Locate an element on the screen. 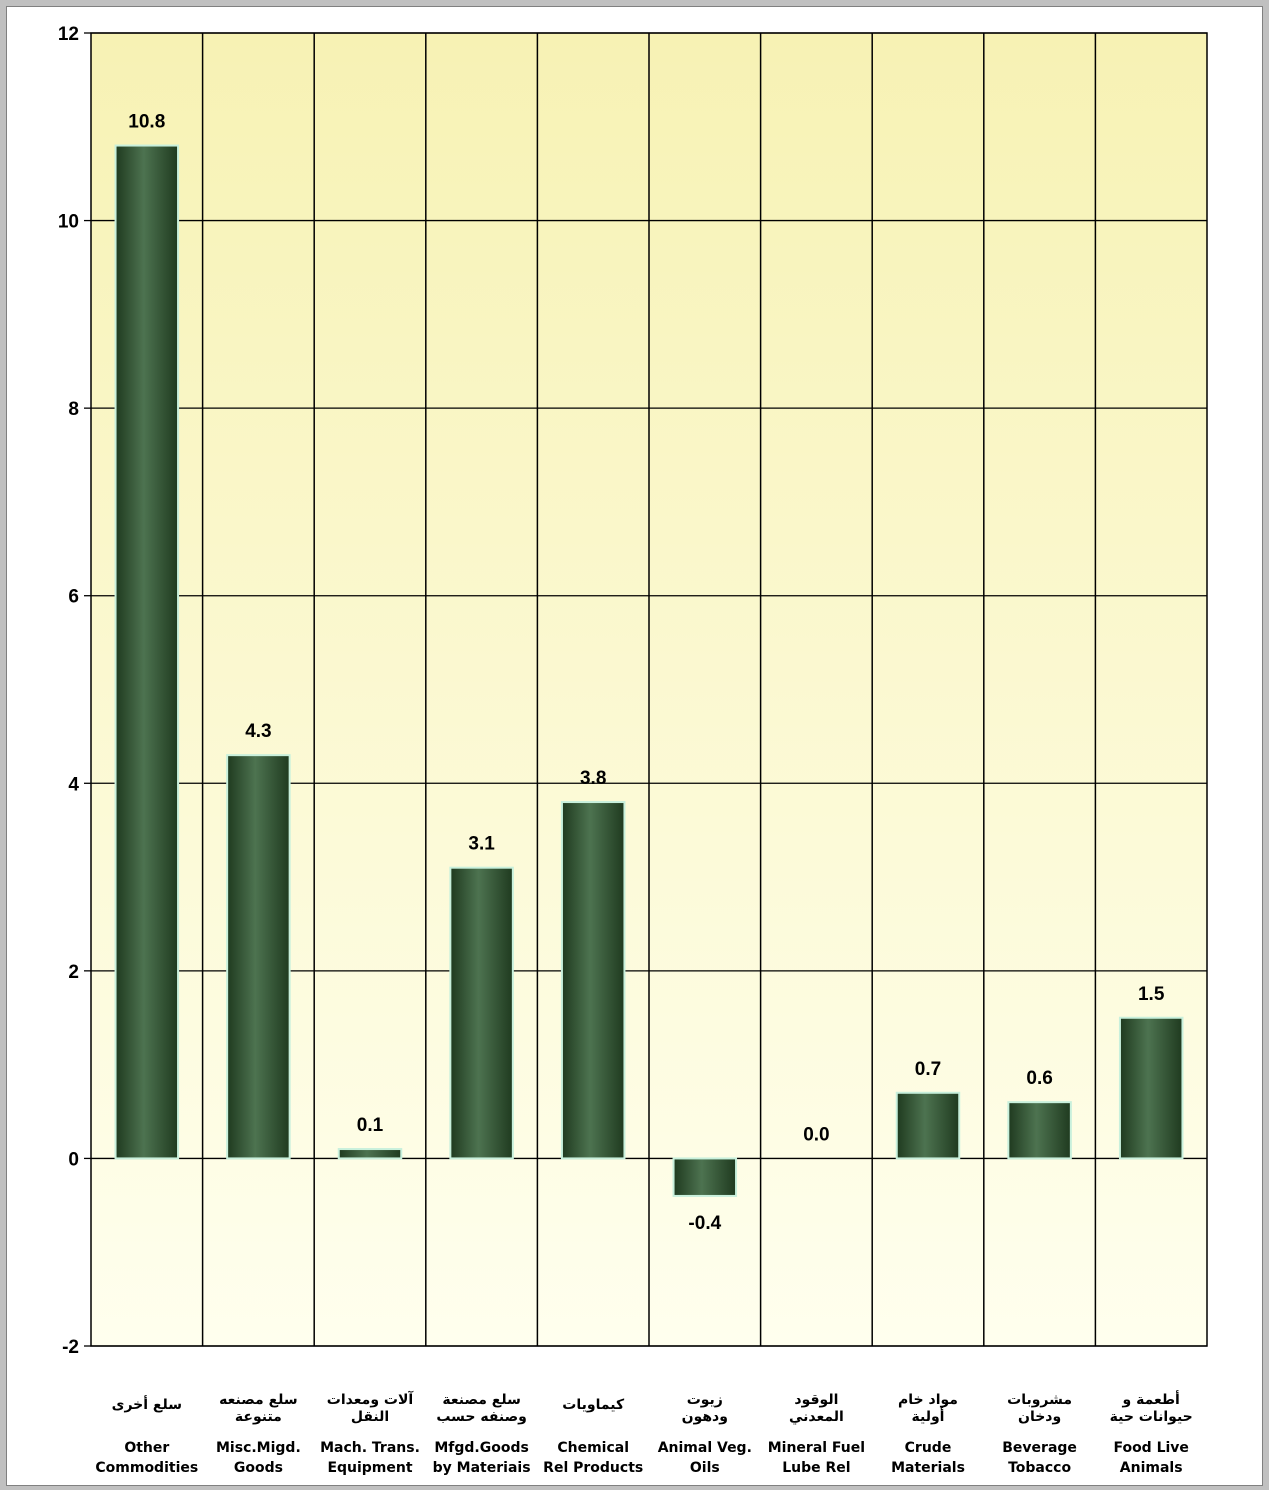 This screenshot has height=1490, width=1269. category-label-en: Goods is located at coordinates (258, 1468).